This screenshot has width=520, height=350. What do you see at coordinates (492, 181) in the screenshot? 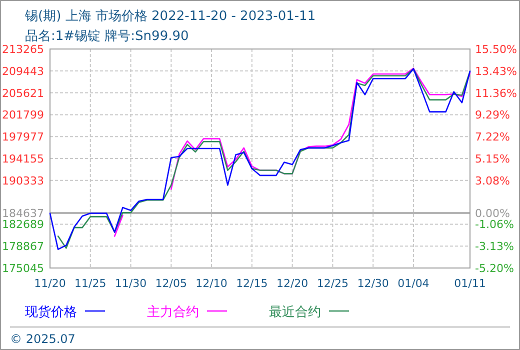
I see `y2-tick-label: 3.08%` at bounding box center [492, 181].